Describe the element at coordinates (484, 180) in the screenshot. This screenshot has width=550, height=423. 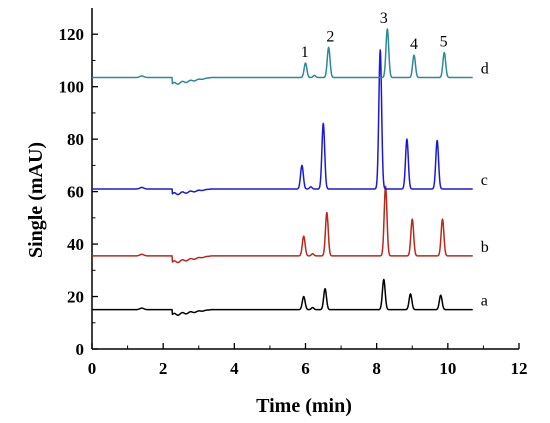
I see `trace-label-c: c` at that location.